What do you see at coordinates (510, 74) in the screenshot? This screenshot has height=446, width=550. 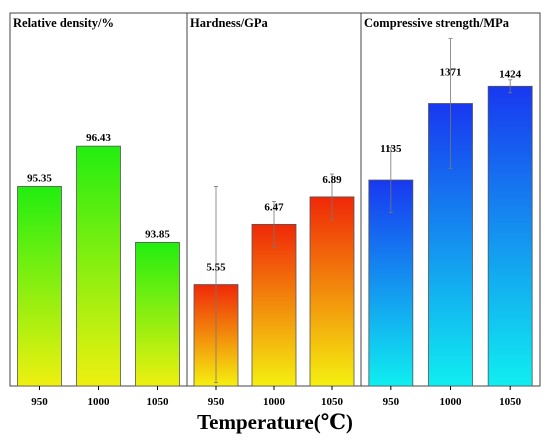 I see `data-label: 1424` at bounding box center [510, 74].